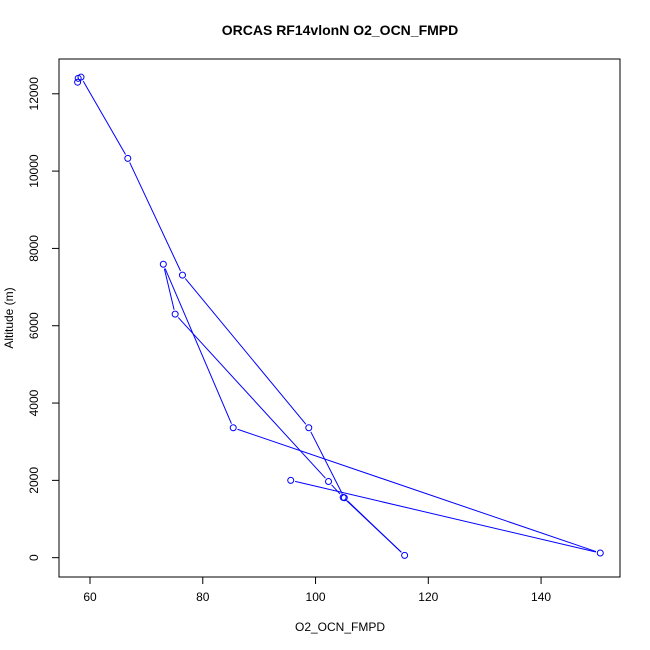 Image resolution: width=650 pixels, height=650 pixels. Describe the element at coordinates (34, 402) in the screenshot. I see `y-tick-label: 4000` at that location.